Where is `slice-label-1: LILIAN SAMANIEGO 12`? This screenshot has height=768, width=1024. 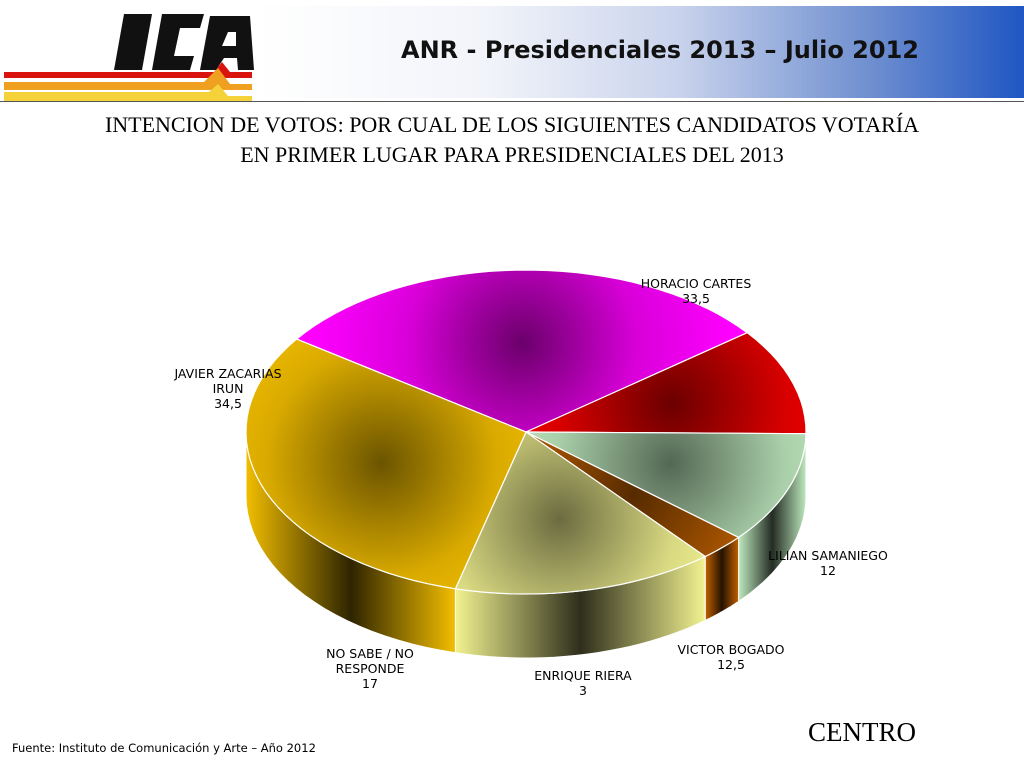 slice-label-1: LILIAN SAMANIEGO 12 is located at coordinates (828, 563).